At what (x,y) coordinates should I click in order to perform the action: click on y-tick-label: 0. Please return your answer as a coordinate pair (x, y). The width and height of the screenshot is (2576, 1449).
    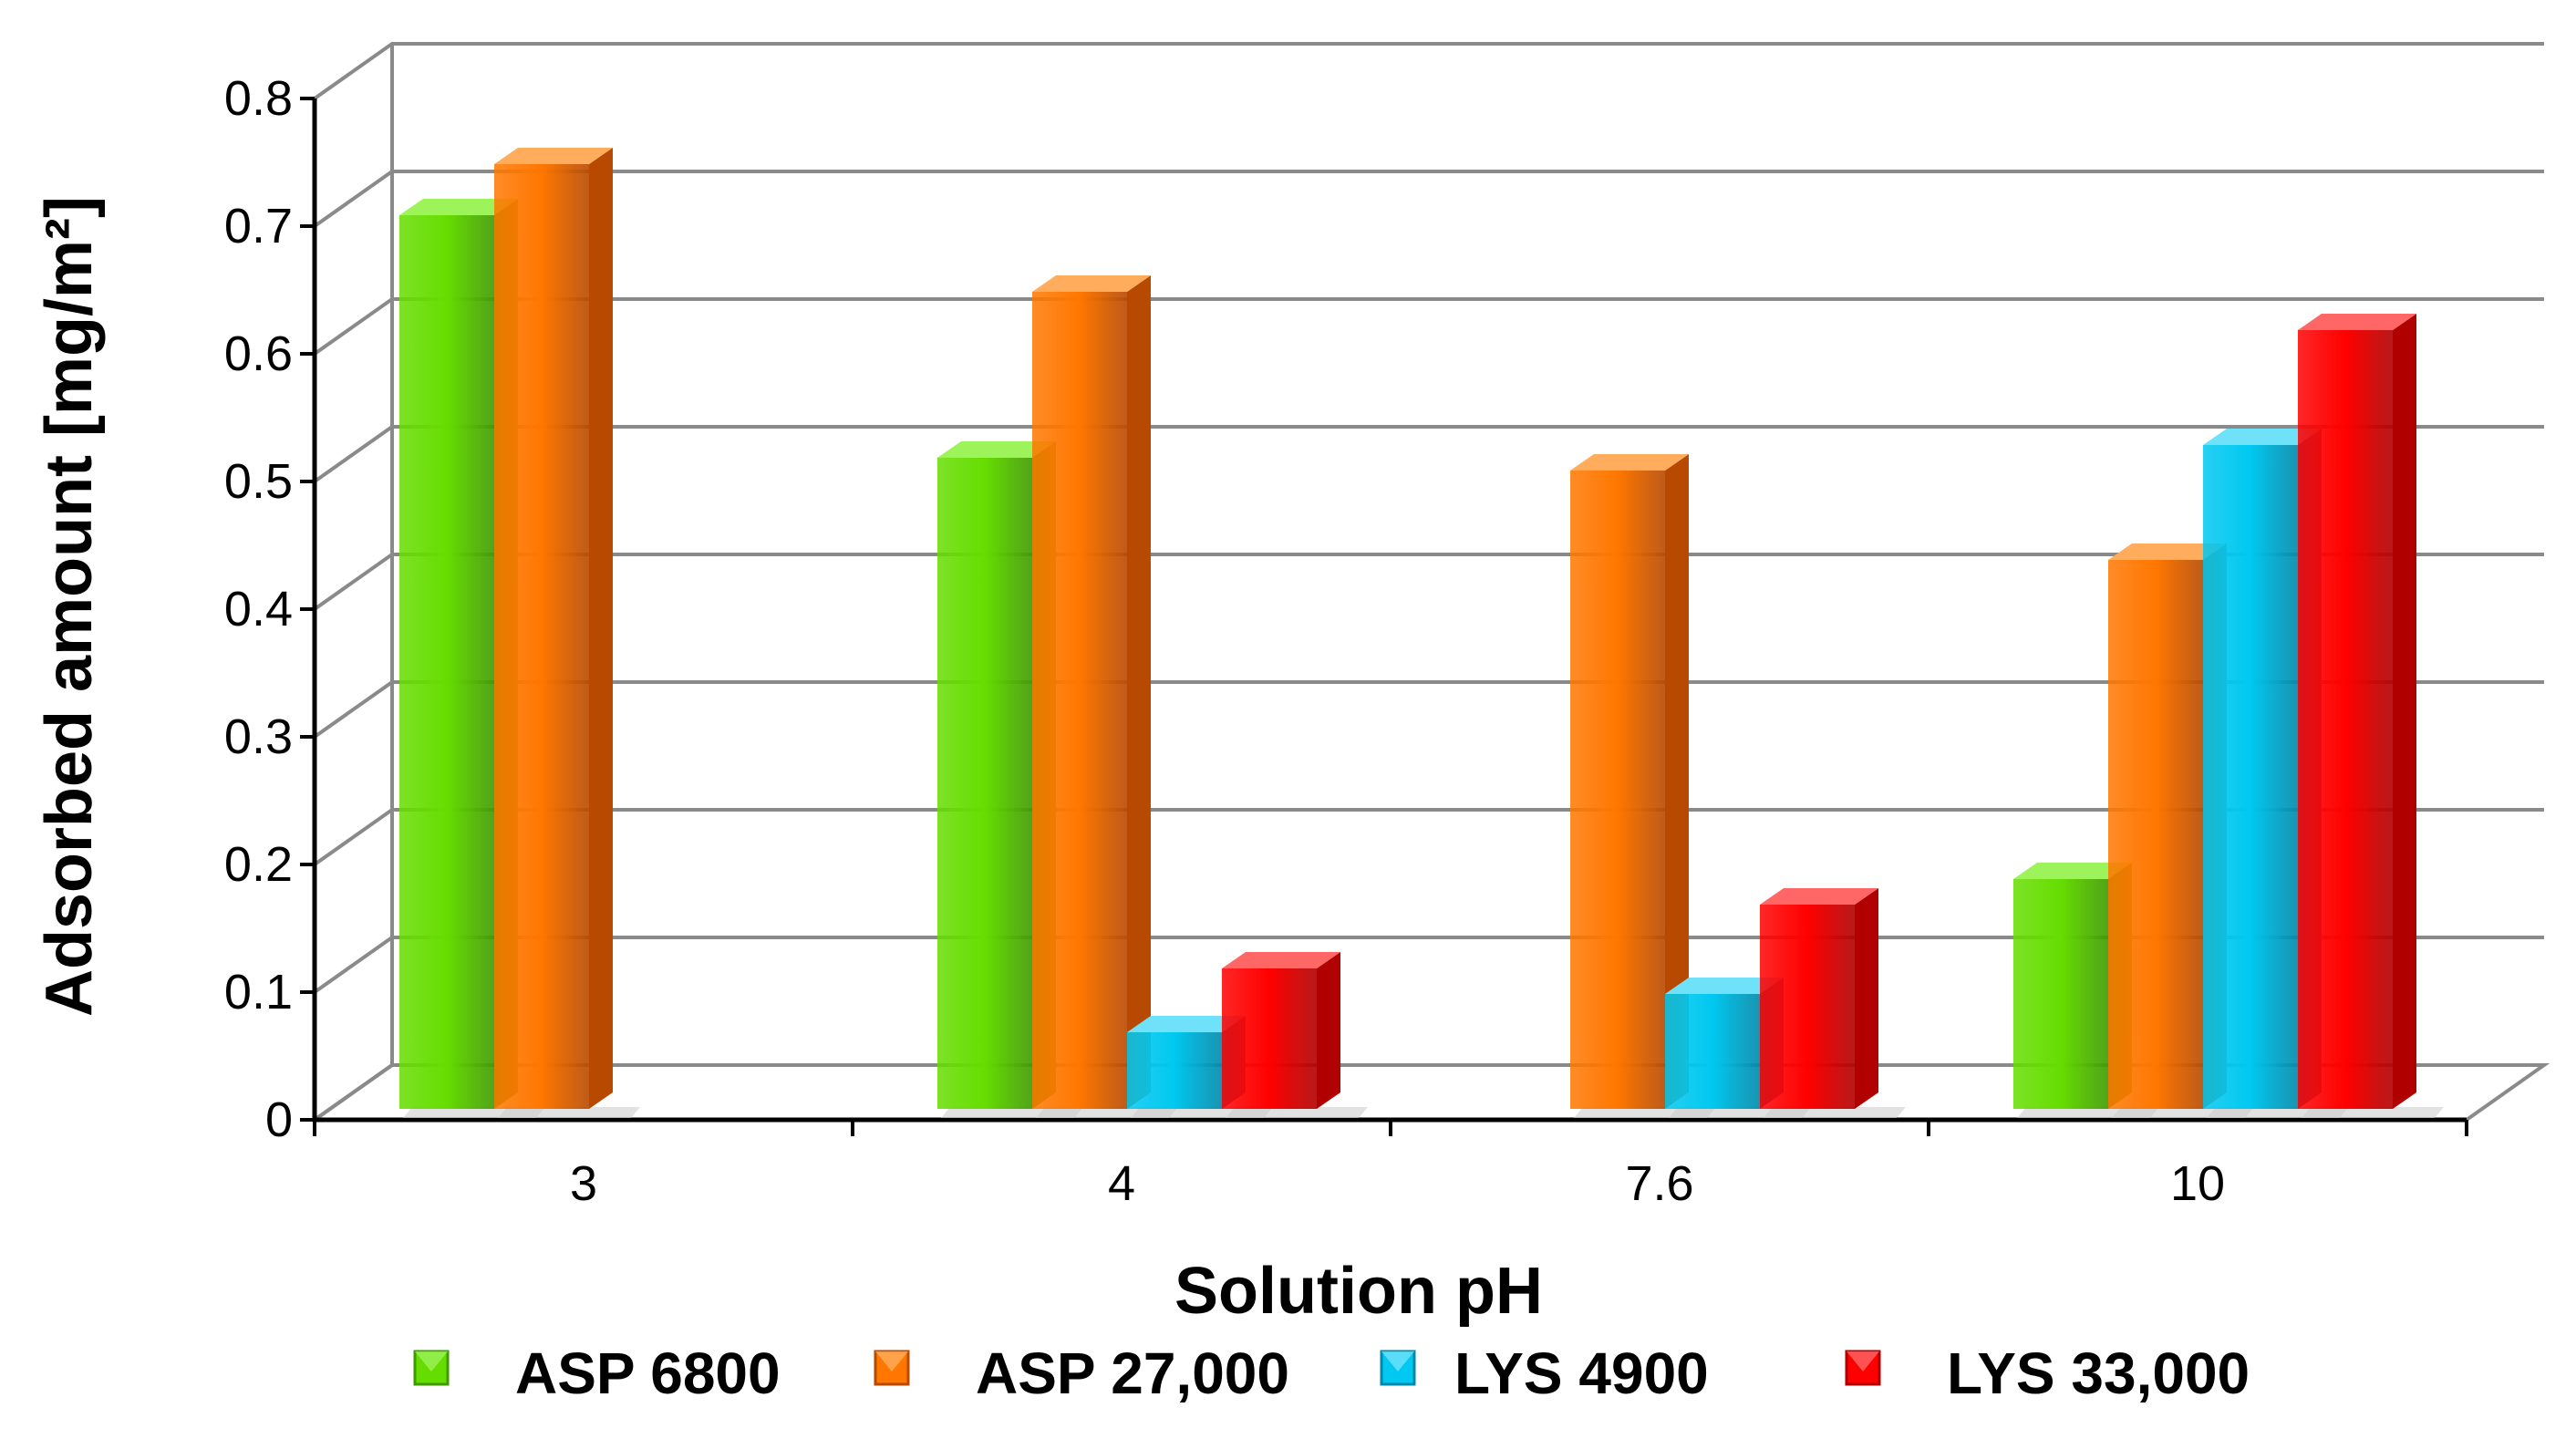
    Looking at the image, I should click on (279, 1119).